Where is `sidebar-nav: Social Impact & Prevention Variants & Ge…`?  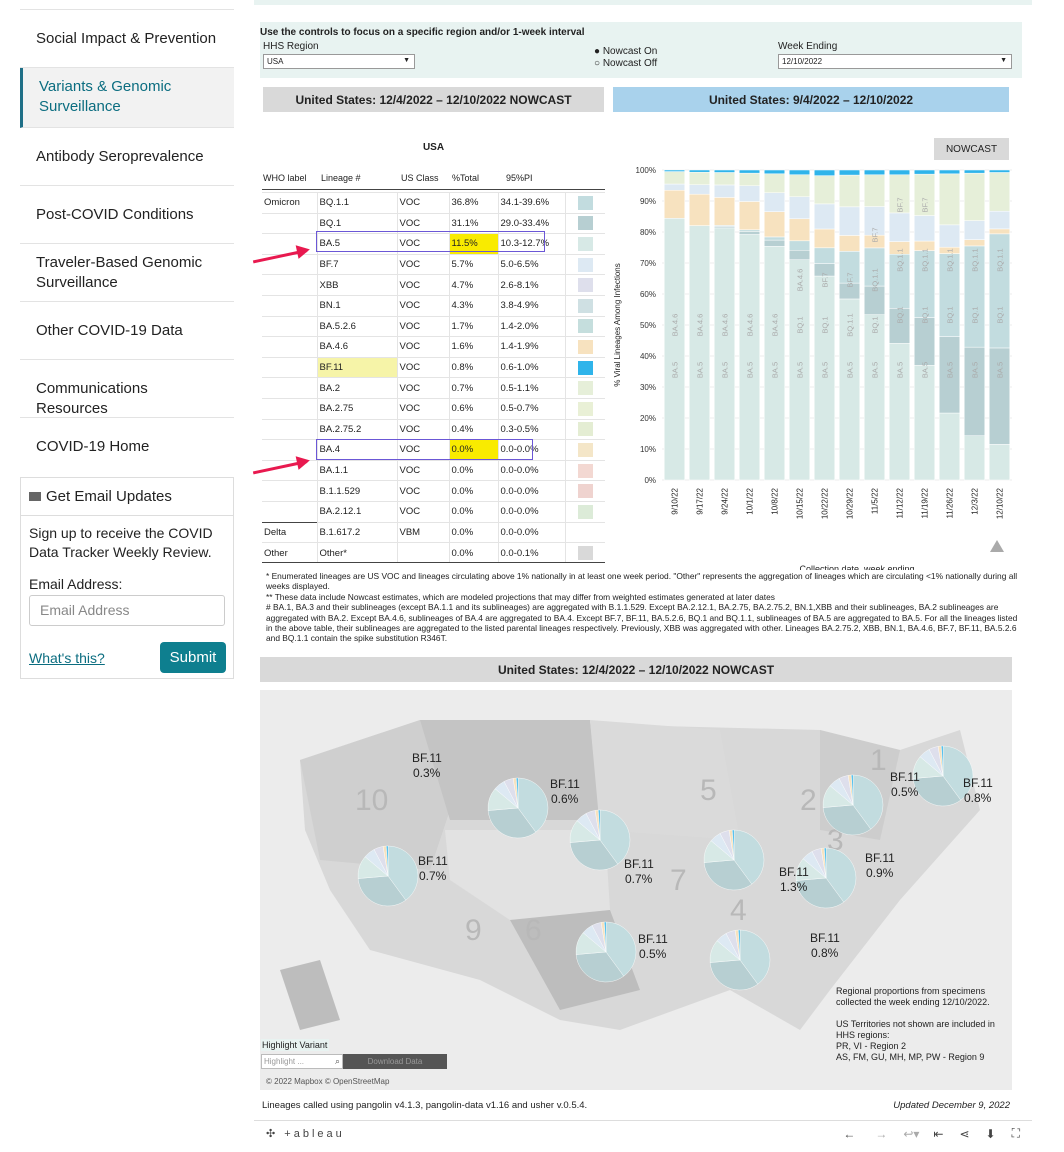 sidebar-nav: Social Impact & Prevention Variants & Ge… is located at coordinates (127, 238).